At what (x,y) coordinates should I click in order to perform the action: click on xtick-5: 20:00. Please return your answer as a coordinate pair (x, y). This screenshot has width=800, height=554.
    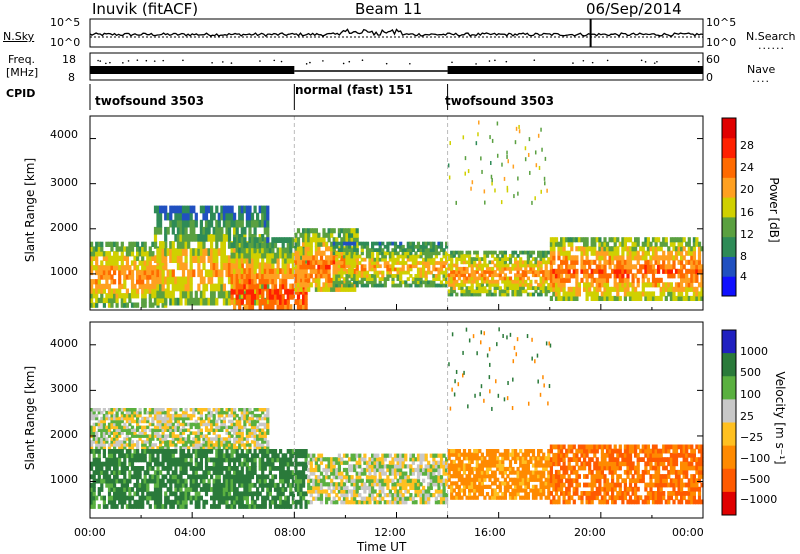
    Looking at the image, I should click on (590, 532).